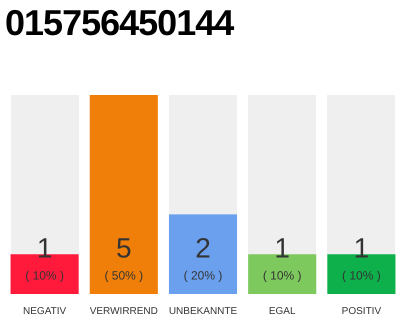  Describe the element at coordinates (203, 275) in the screenshot. I see `annotation: ( 20% )` at that location.